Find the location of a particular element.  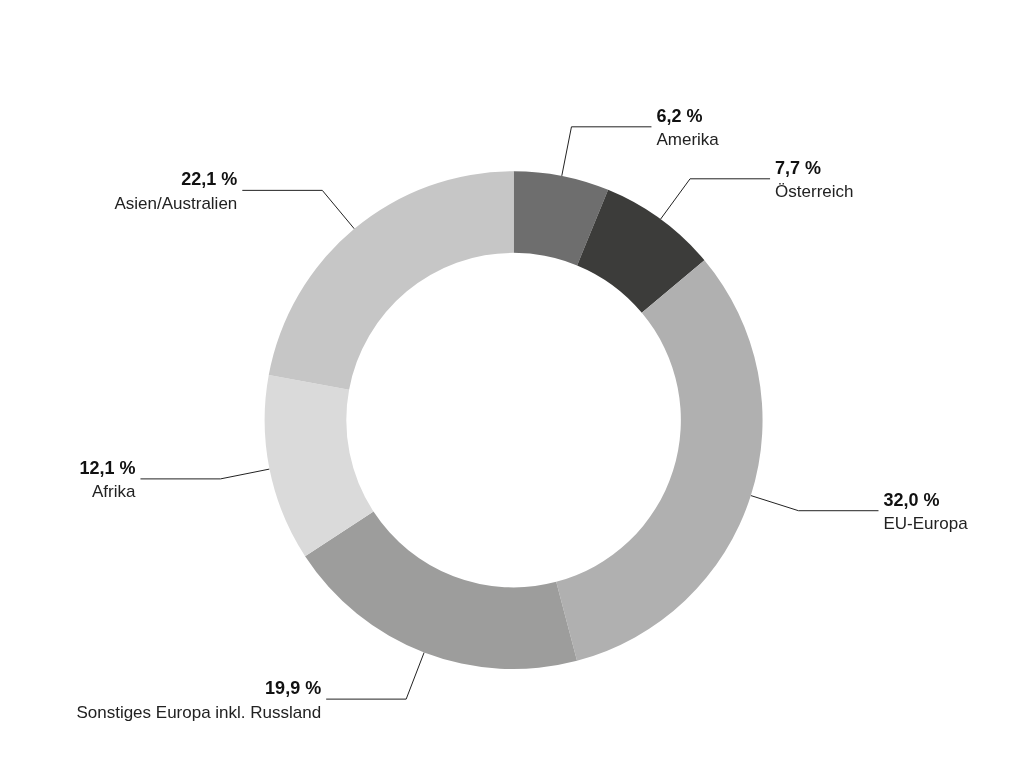

slice-label: EU-Europa is located at coordinates (926, 524).